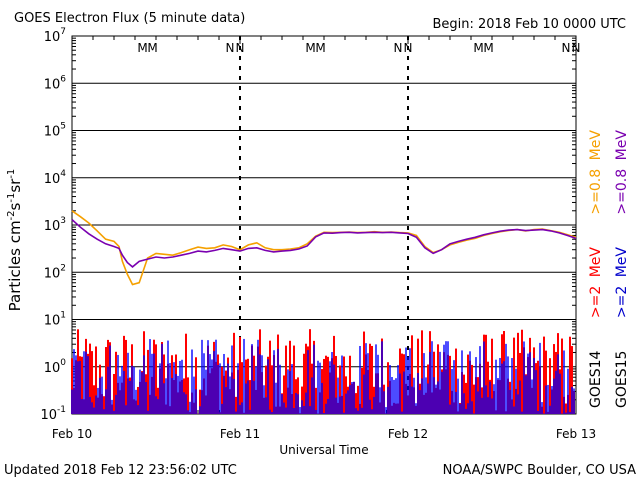 The width and height of the screenshot is (640, 480). What do you see at coordinates (596, 145) in the screenshot?
I see `legend-goes14-unit2: MeV` at bounding box center [596, 145].